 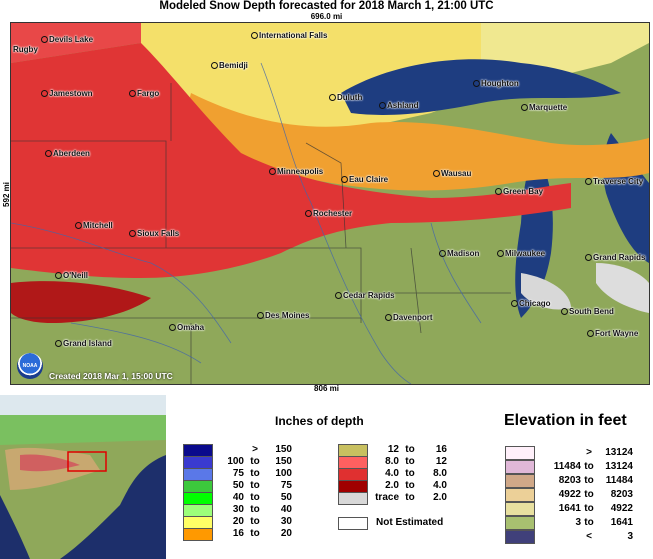 What do you see at coordinates (259, 461) in the screenshot?
I see `legend-range-label: 100 to 150` at bounding box center [259, 461].